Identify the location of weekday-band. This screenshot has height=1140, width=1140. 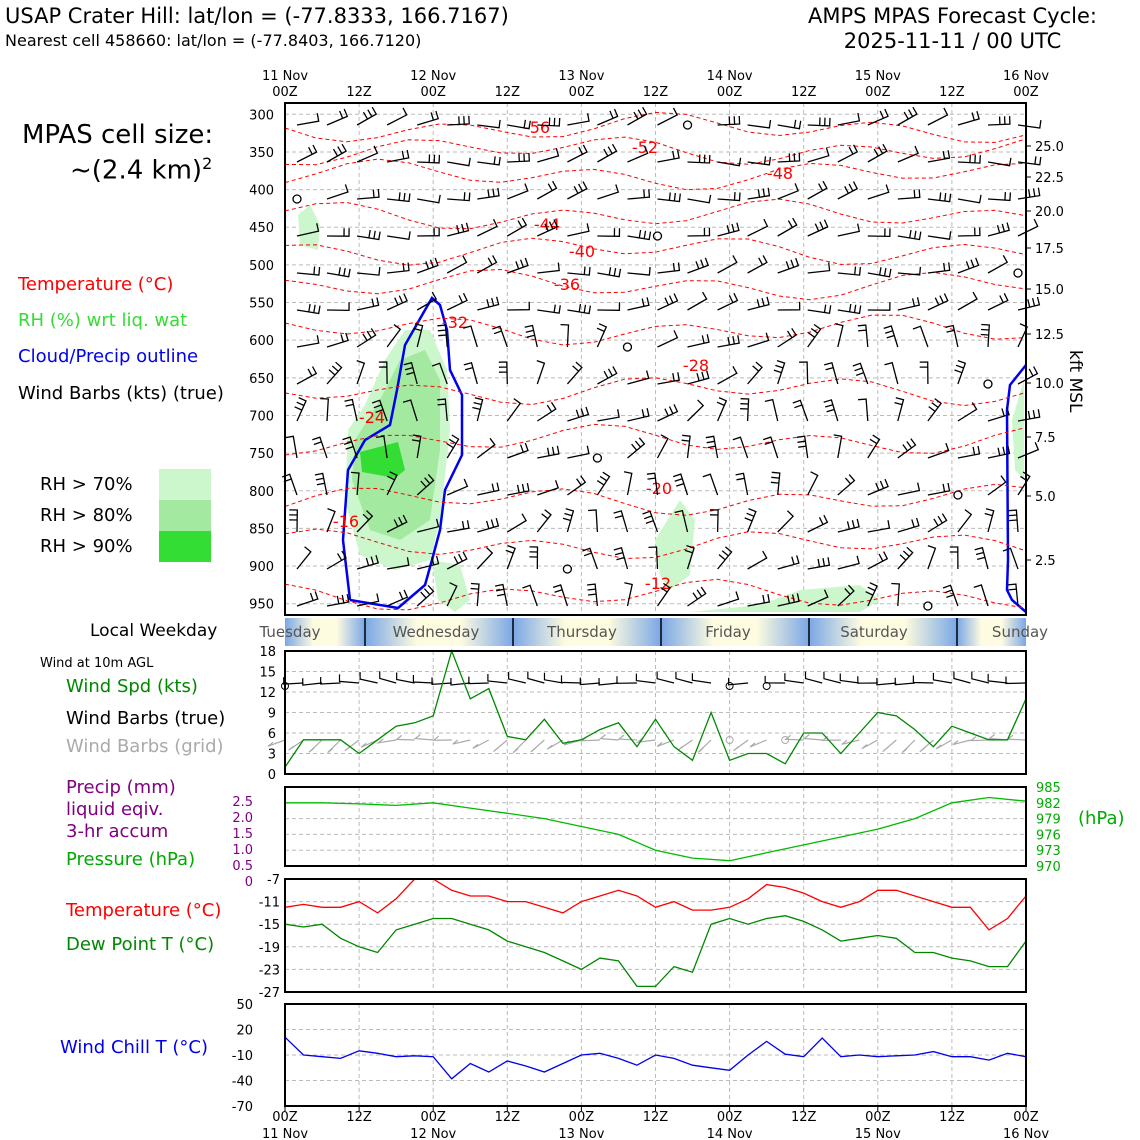
(991, 632).